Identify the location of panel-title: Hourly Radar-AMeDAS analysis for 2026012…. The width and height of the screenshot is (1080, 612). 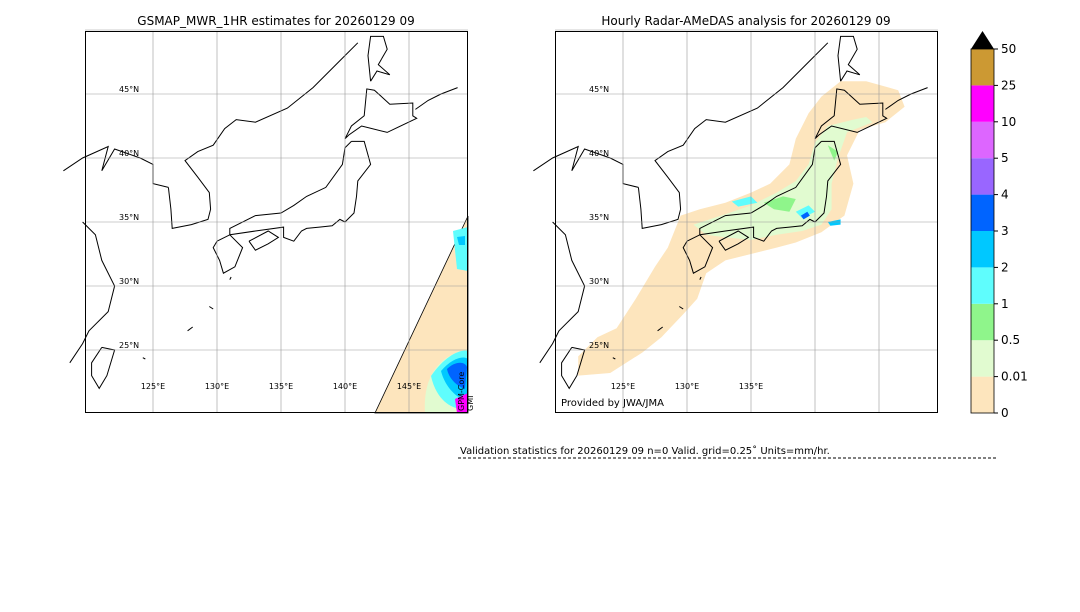
(745, 21).